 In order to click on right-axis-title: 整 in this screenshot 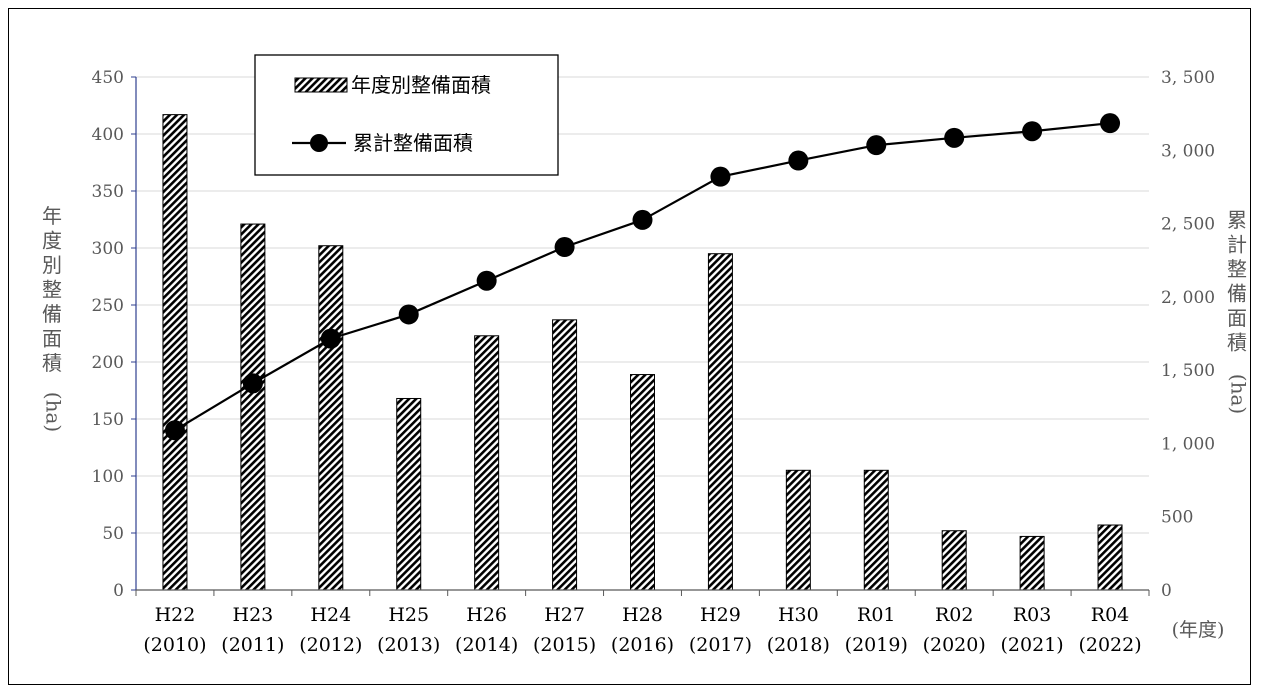, I will do `click(1237, 269)`.